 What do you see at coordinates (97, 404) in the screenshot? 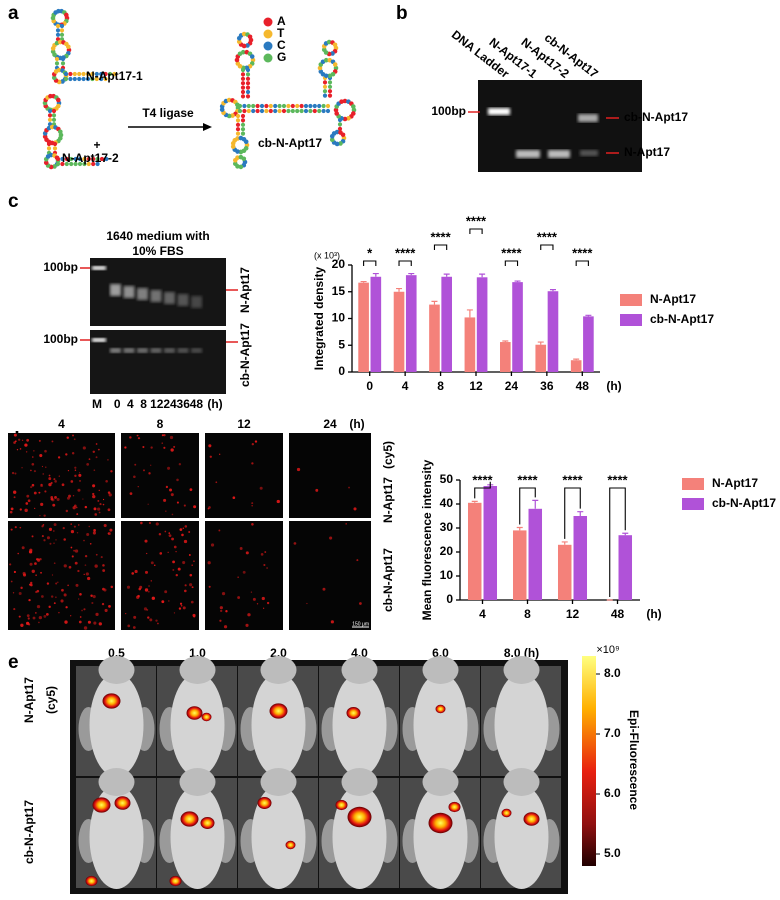
I see `lane-label: M` at bounding box center [97, 404].